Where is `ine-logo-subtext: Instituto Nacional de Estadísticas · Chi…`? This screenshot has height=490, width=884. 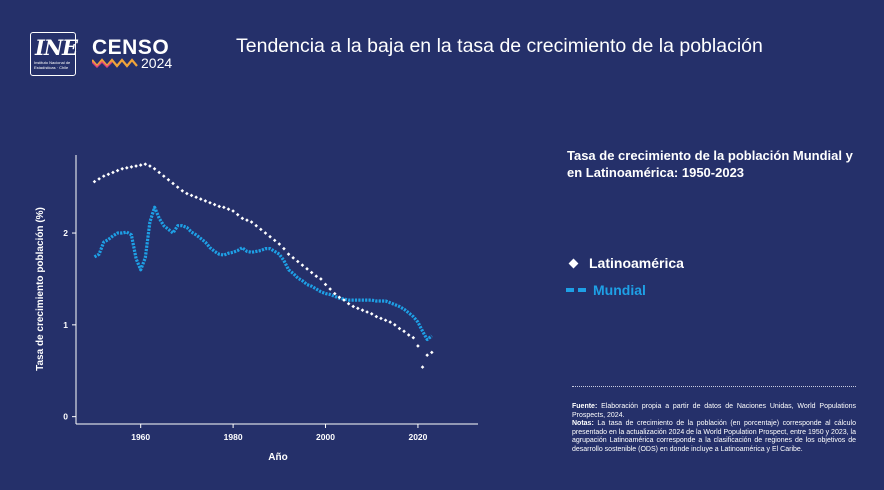 ine-logo-subtext: Instituto Nacional de Estadísticas · Chi… is located at coordinates (52, 65).